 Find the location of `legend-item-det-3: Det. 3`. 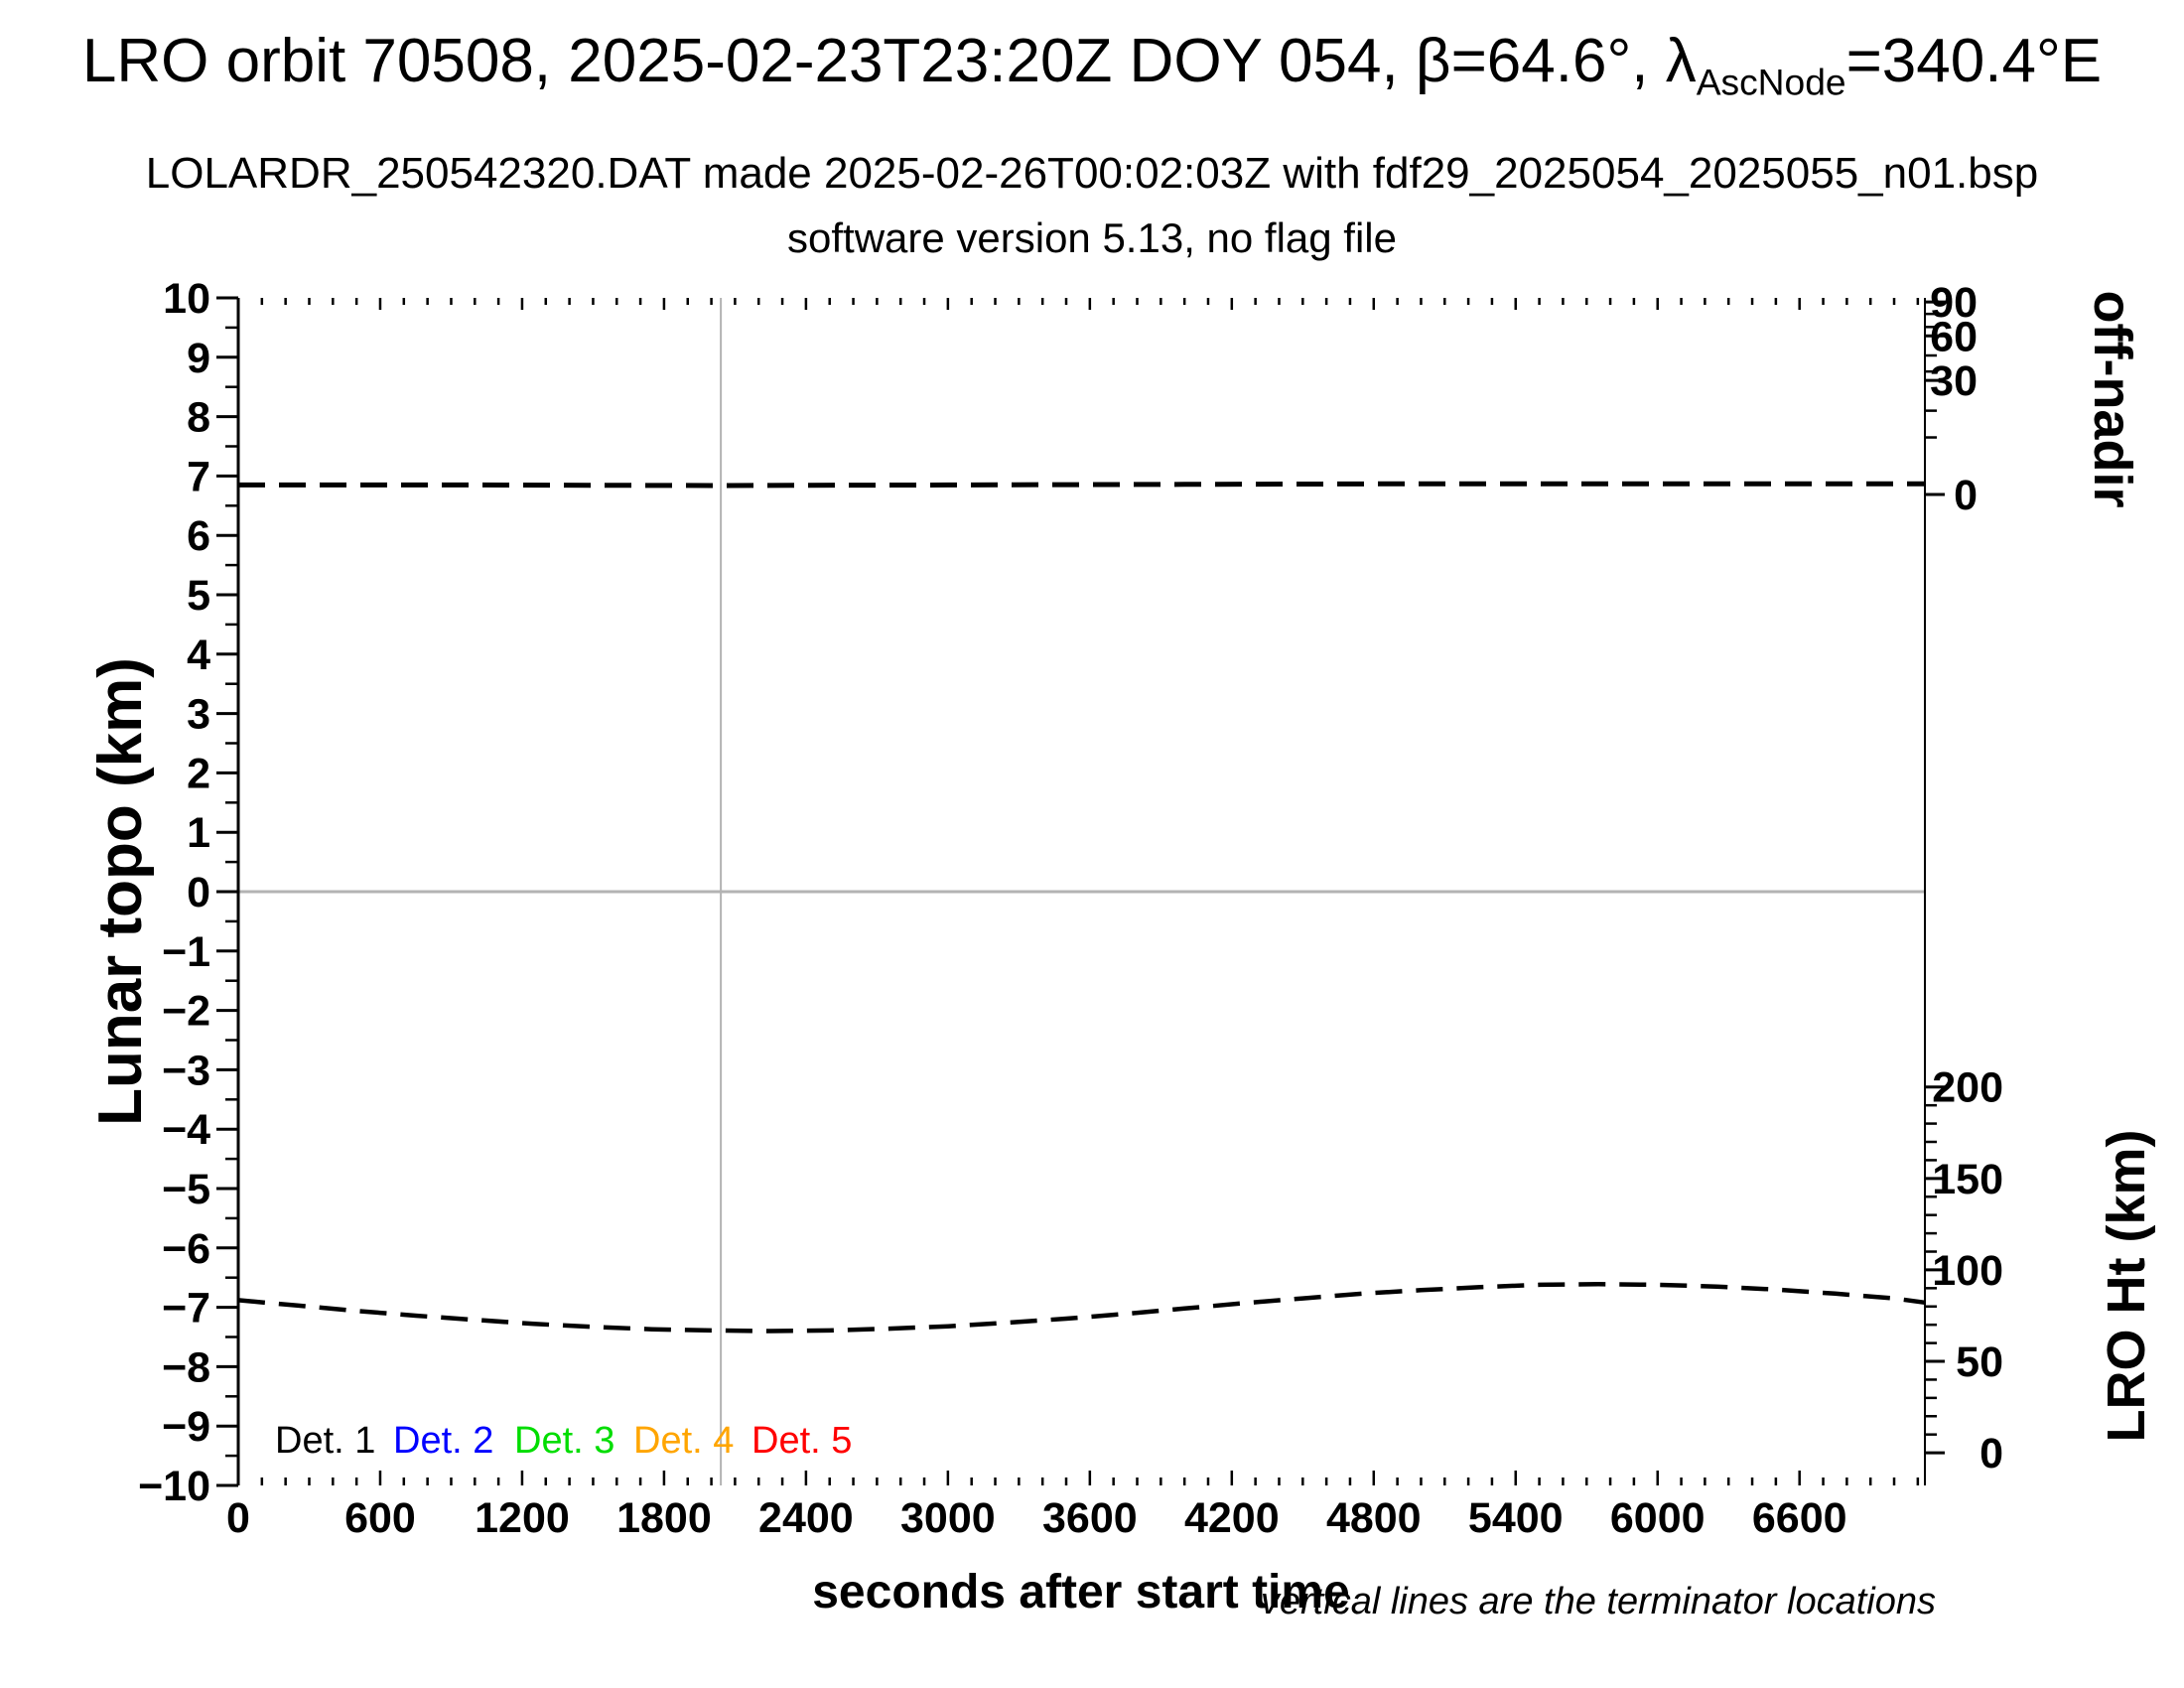

legend-item-det-3: Det. 3 is located at coordinates (564, 1441).